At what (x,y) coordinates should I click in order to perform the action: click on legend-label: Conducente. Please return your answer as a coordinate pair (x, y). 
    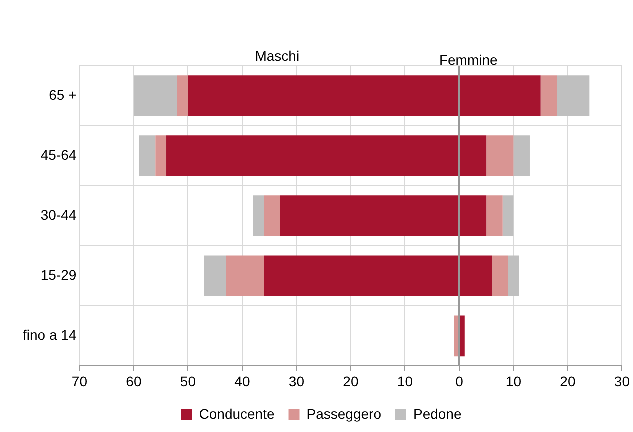
    Looking at the image, I should click on (237, 414).